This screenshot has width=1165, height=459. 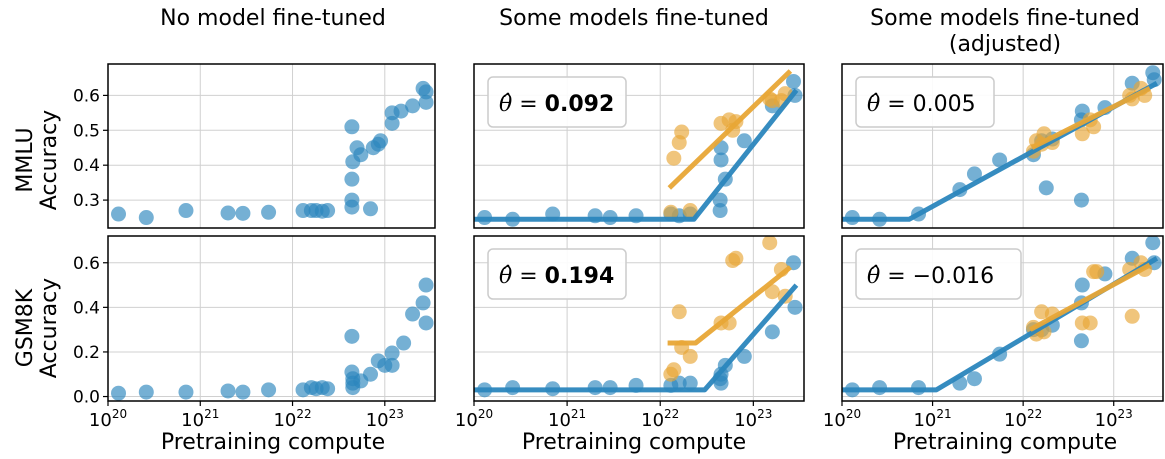 I want to click on row-label-gsm8k: GSM8K Accuracy, so click(x=37, y=328).